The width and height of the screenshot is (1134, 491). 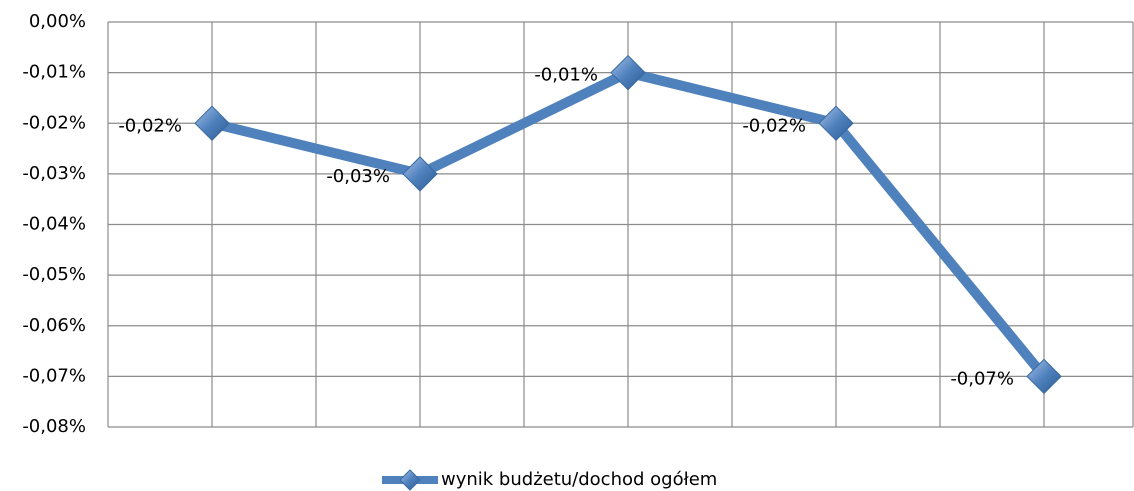 I want to click on y-tick-label: -0,08%, so click(x=54, y=426).